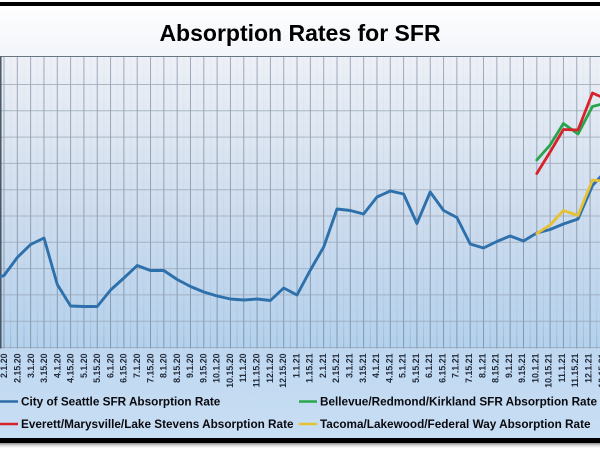 This screenshot has height=450, width=600. I want to click on svg-text: 2.1.20, so click(4, 365).